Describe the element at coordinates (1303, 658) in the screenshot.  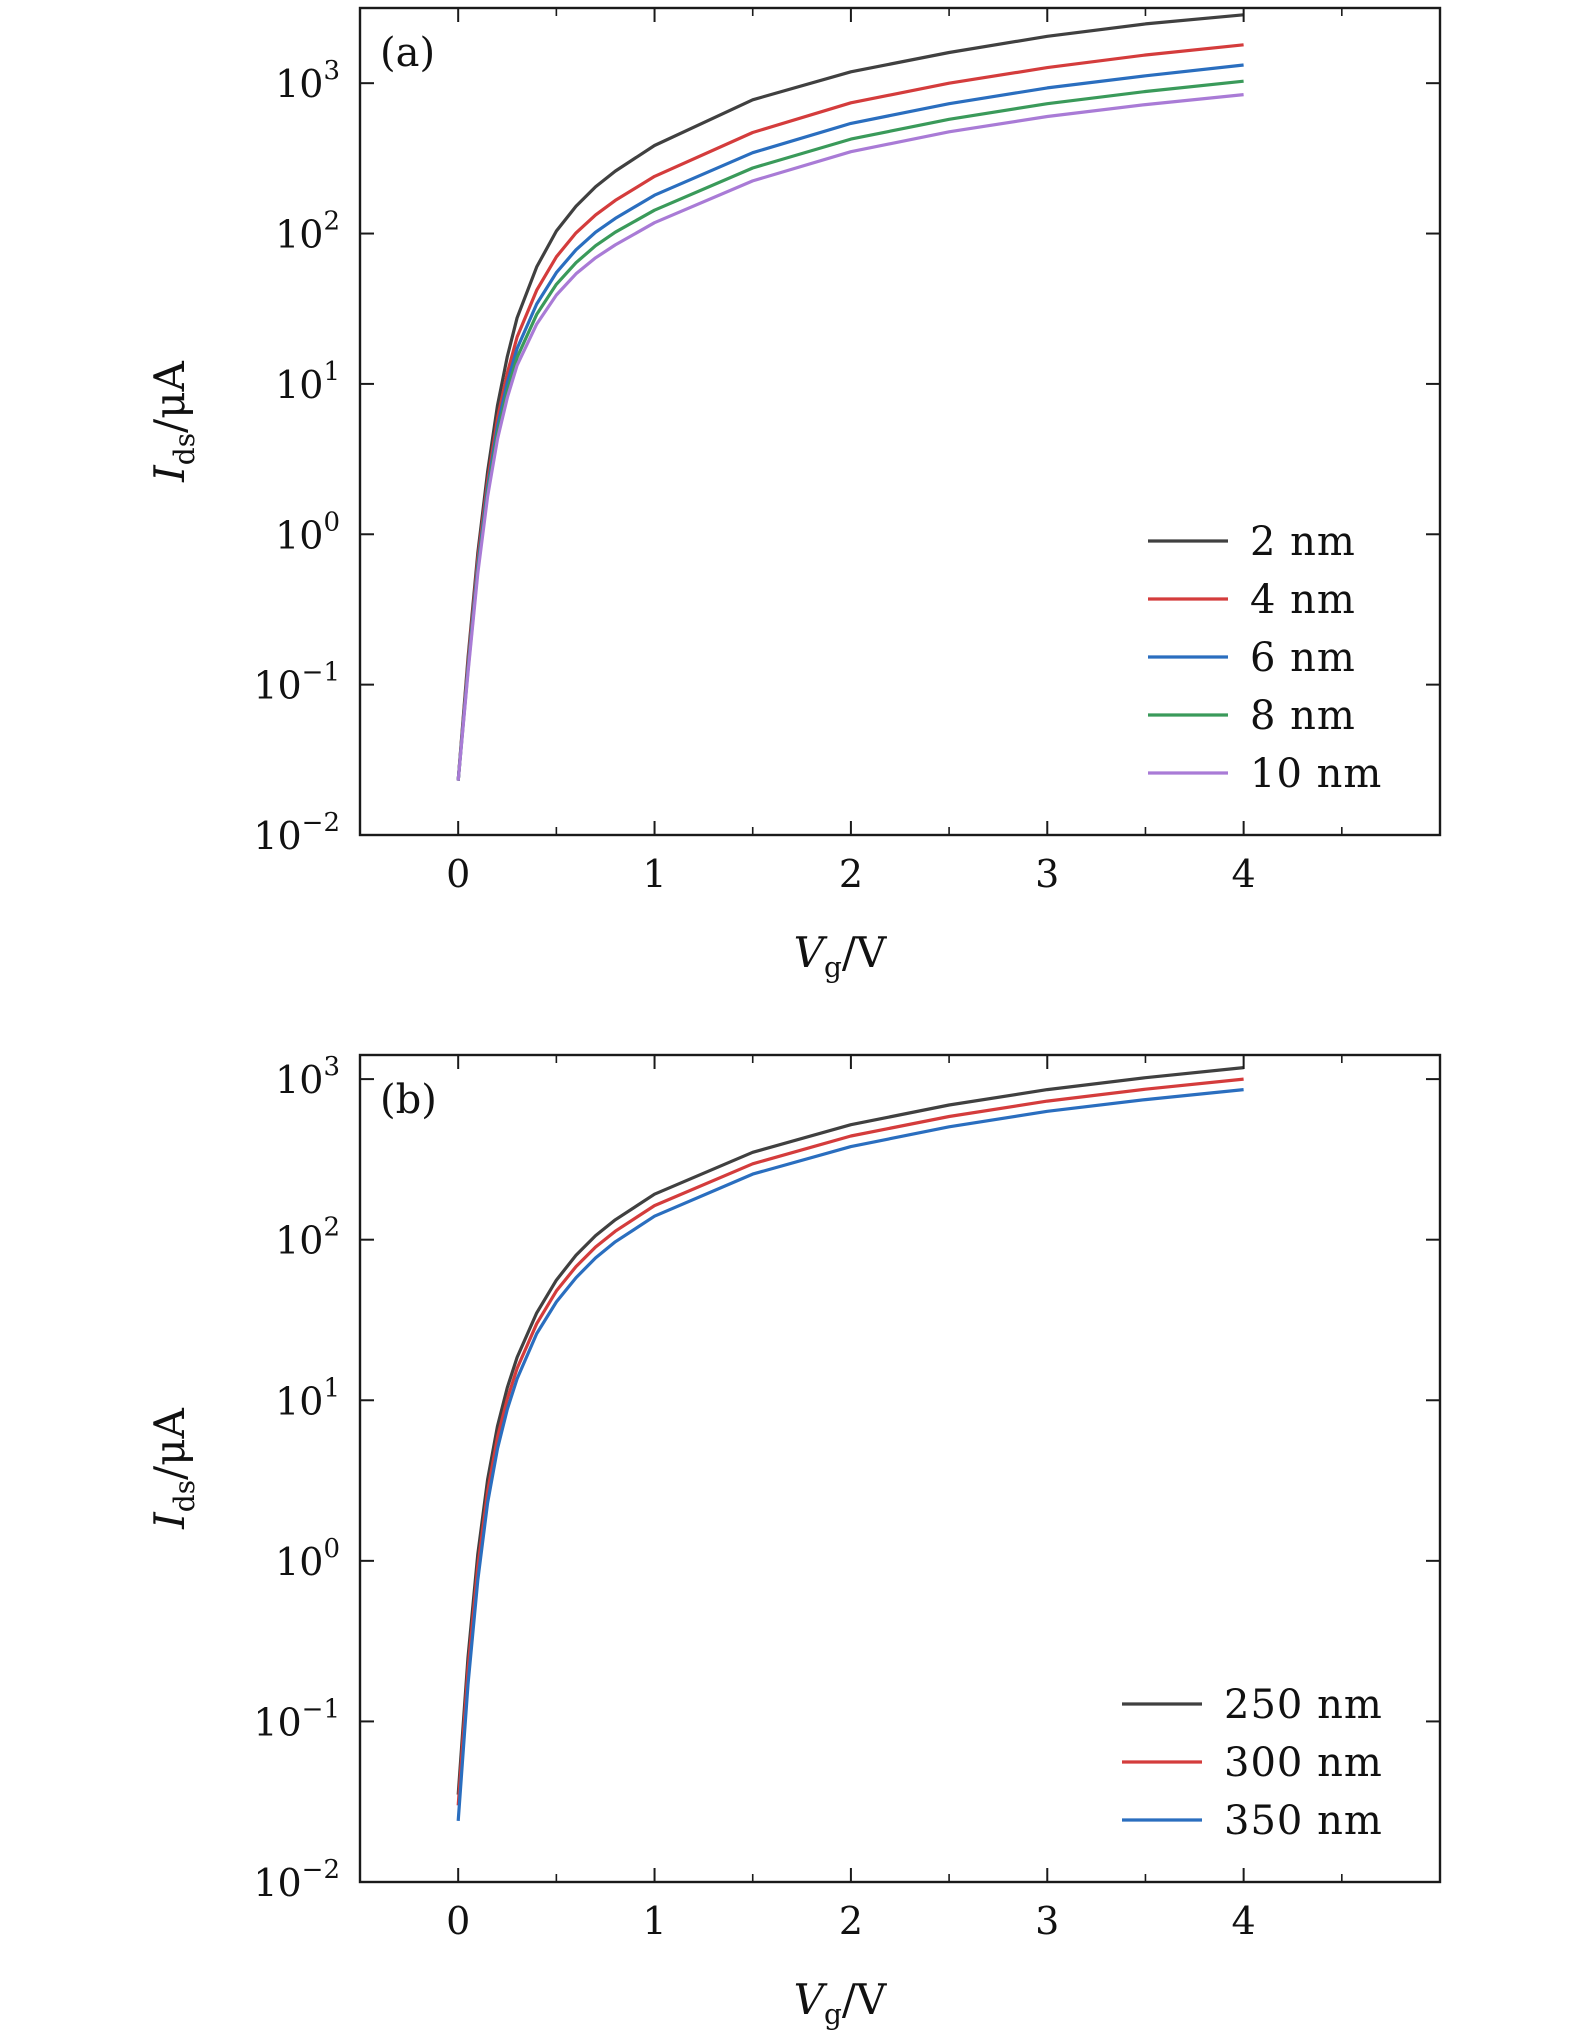
I see `legend-label: 6 nm` at that location.